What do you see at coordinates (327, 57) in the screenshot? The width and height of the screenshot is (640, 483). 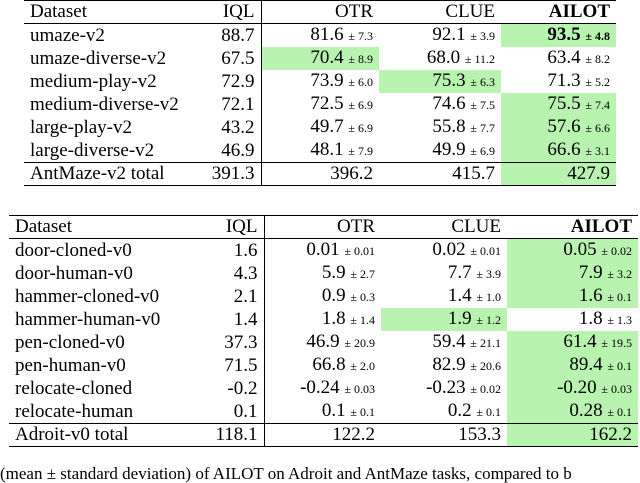 I see `otr-mean: 70.4` at bounding box center [327, 57].